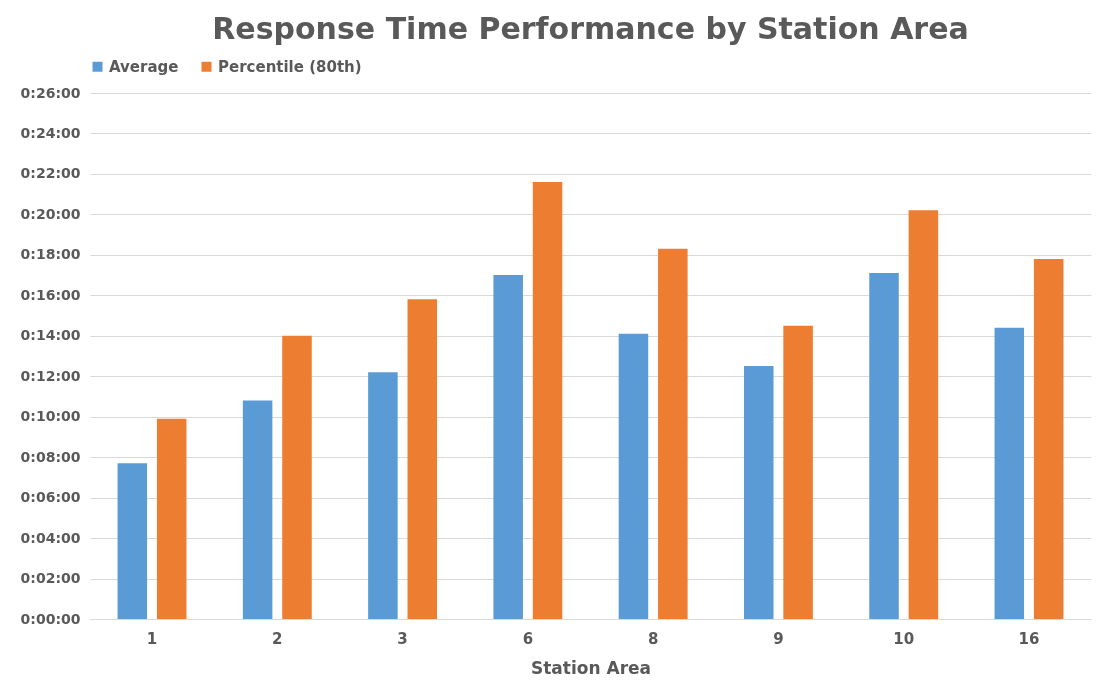 This screenshot has width=1111, height=696. Describe the element at coordinates (50, 132) in the screenshot. I see `y-tick-label: 0:24:00` at that location.